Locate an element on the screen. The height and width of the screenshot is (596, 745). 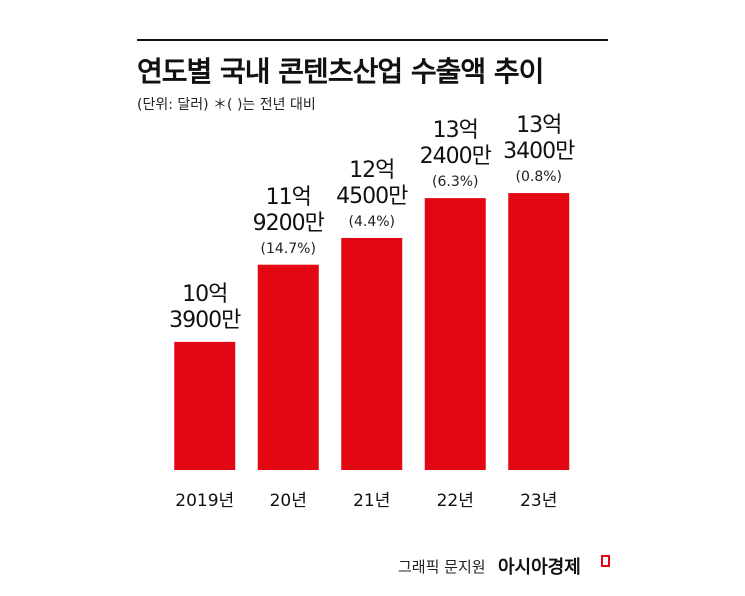
growth-label: (6.3%) is located at coordinates (455, 182).